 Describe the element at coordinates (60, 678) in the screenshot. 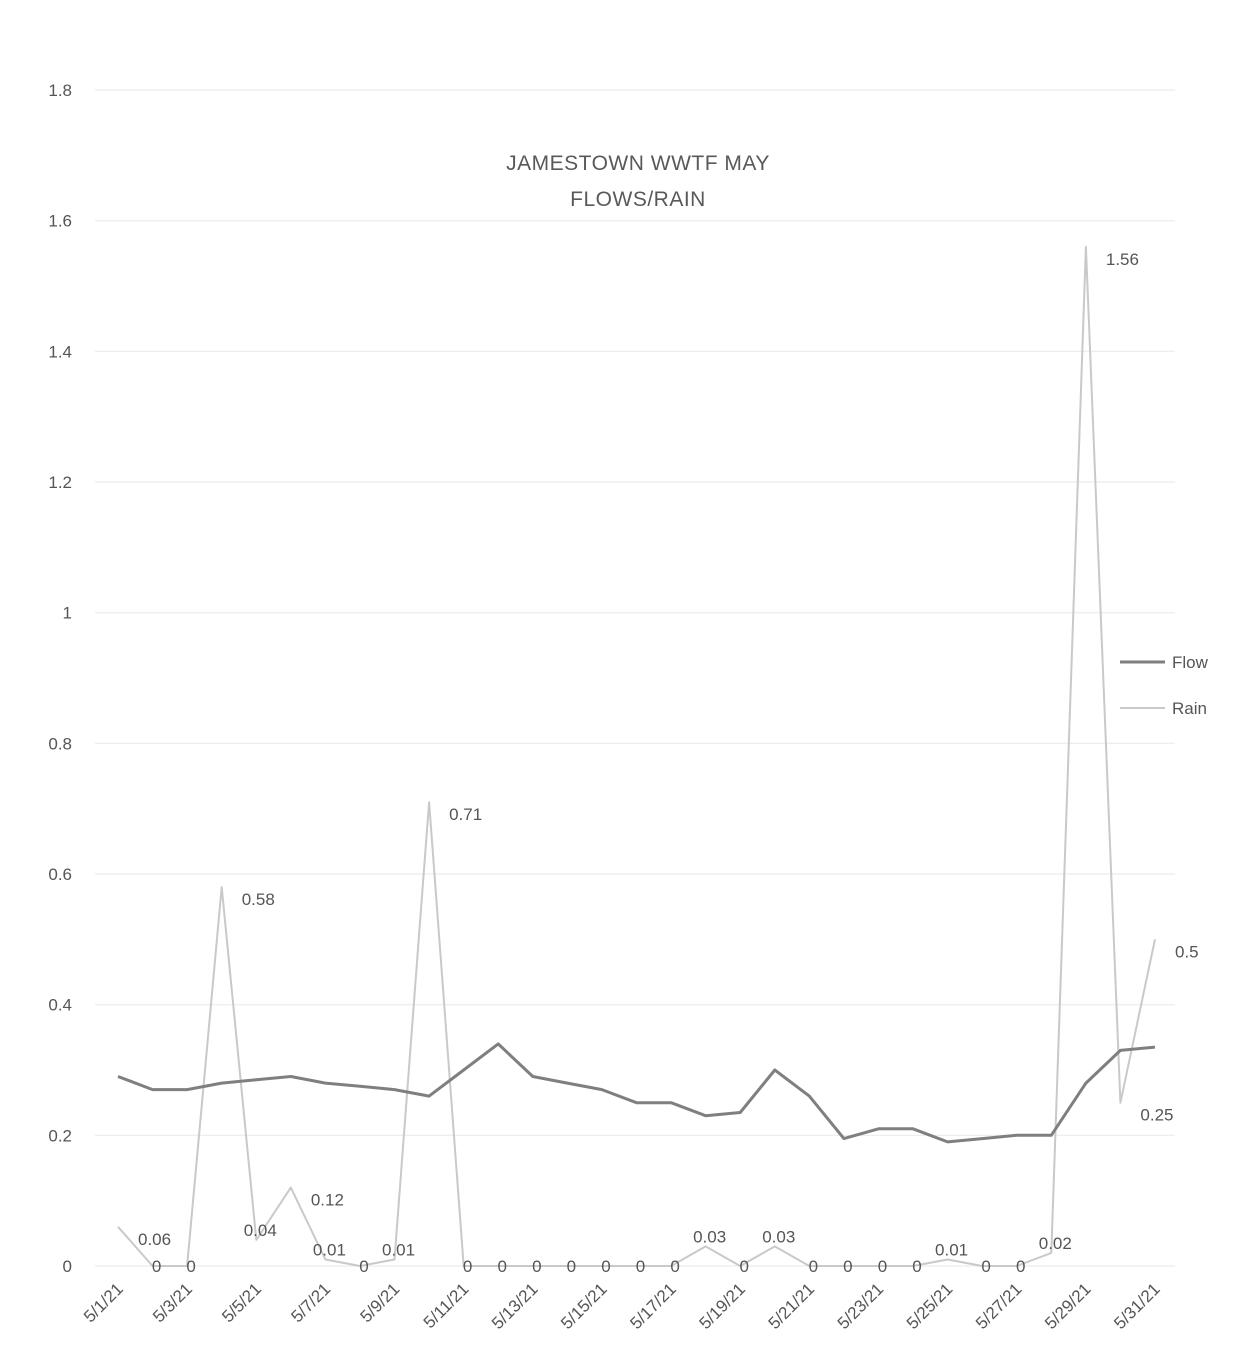

I see `y-axis-tick-labels: 0 0.2 0.4 0.6 0.8 1 1.2 1.4 1.6 1.8` at that location.